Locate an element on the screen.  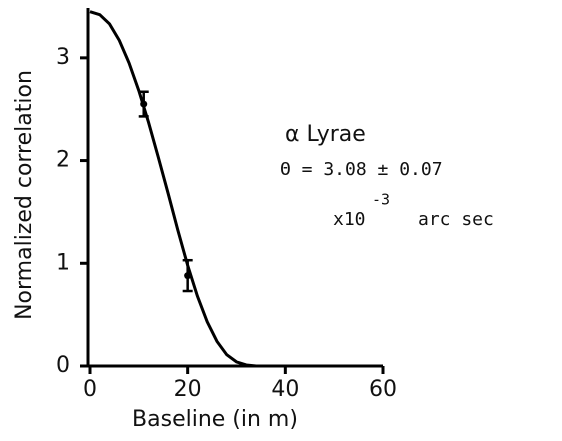
annotation: Θ = 3.08 ± 0.07 is located at coordinates (361, 169).